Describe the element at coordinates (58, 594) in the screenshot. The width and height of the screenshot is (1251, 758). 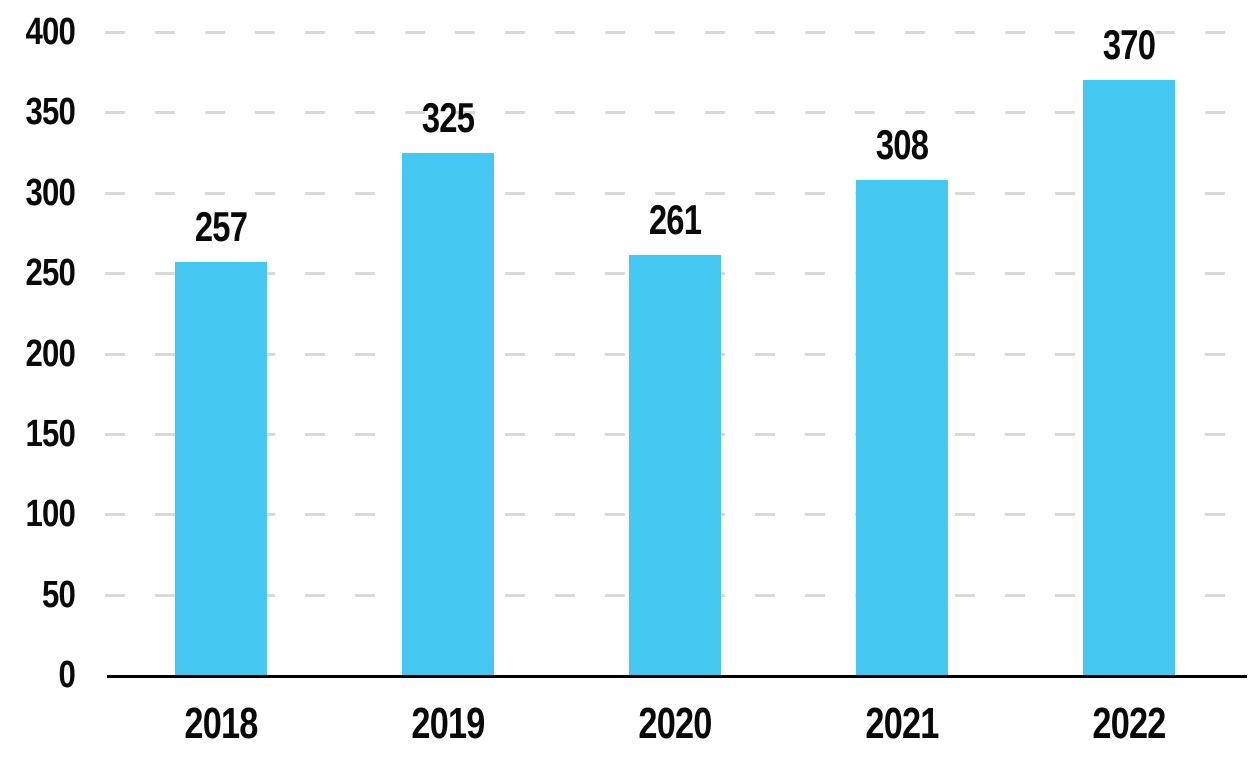
I see `y-axis-tick-label: 50` at that location.